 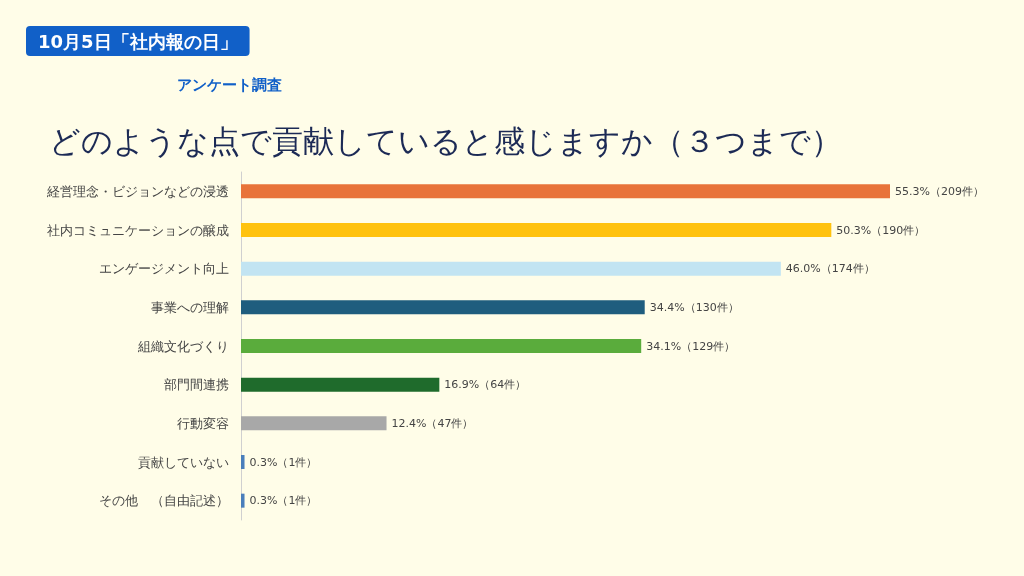 What do you see at coordinates (229, 84) in the screenshot?
I see `chart-subtitle: アンケート調査` at bounding box center [229, 84].